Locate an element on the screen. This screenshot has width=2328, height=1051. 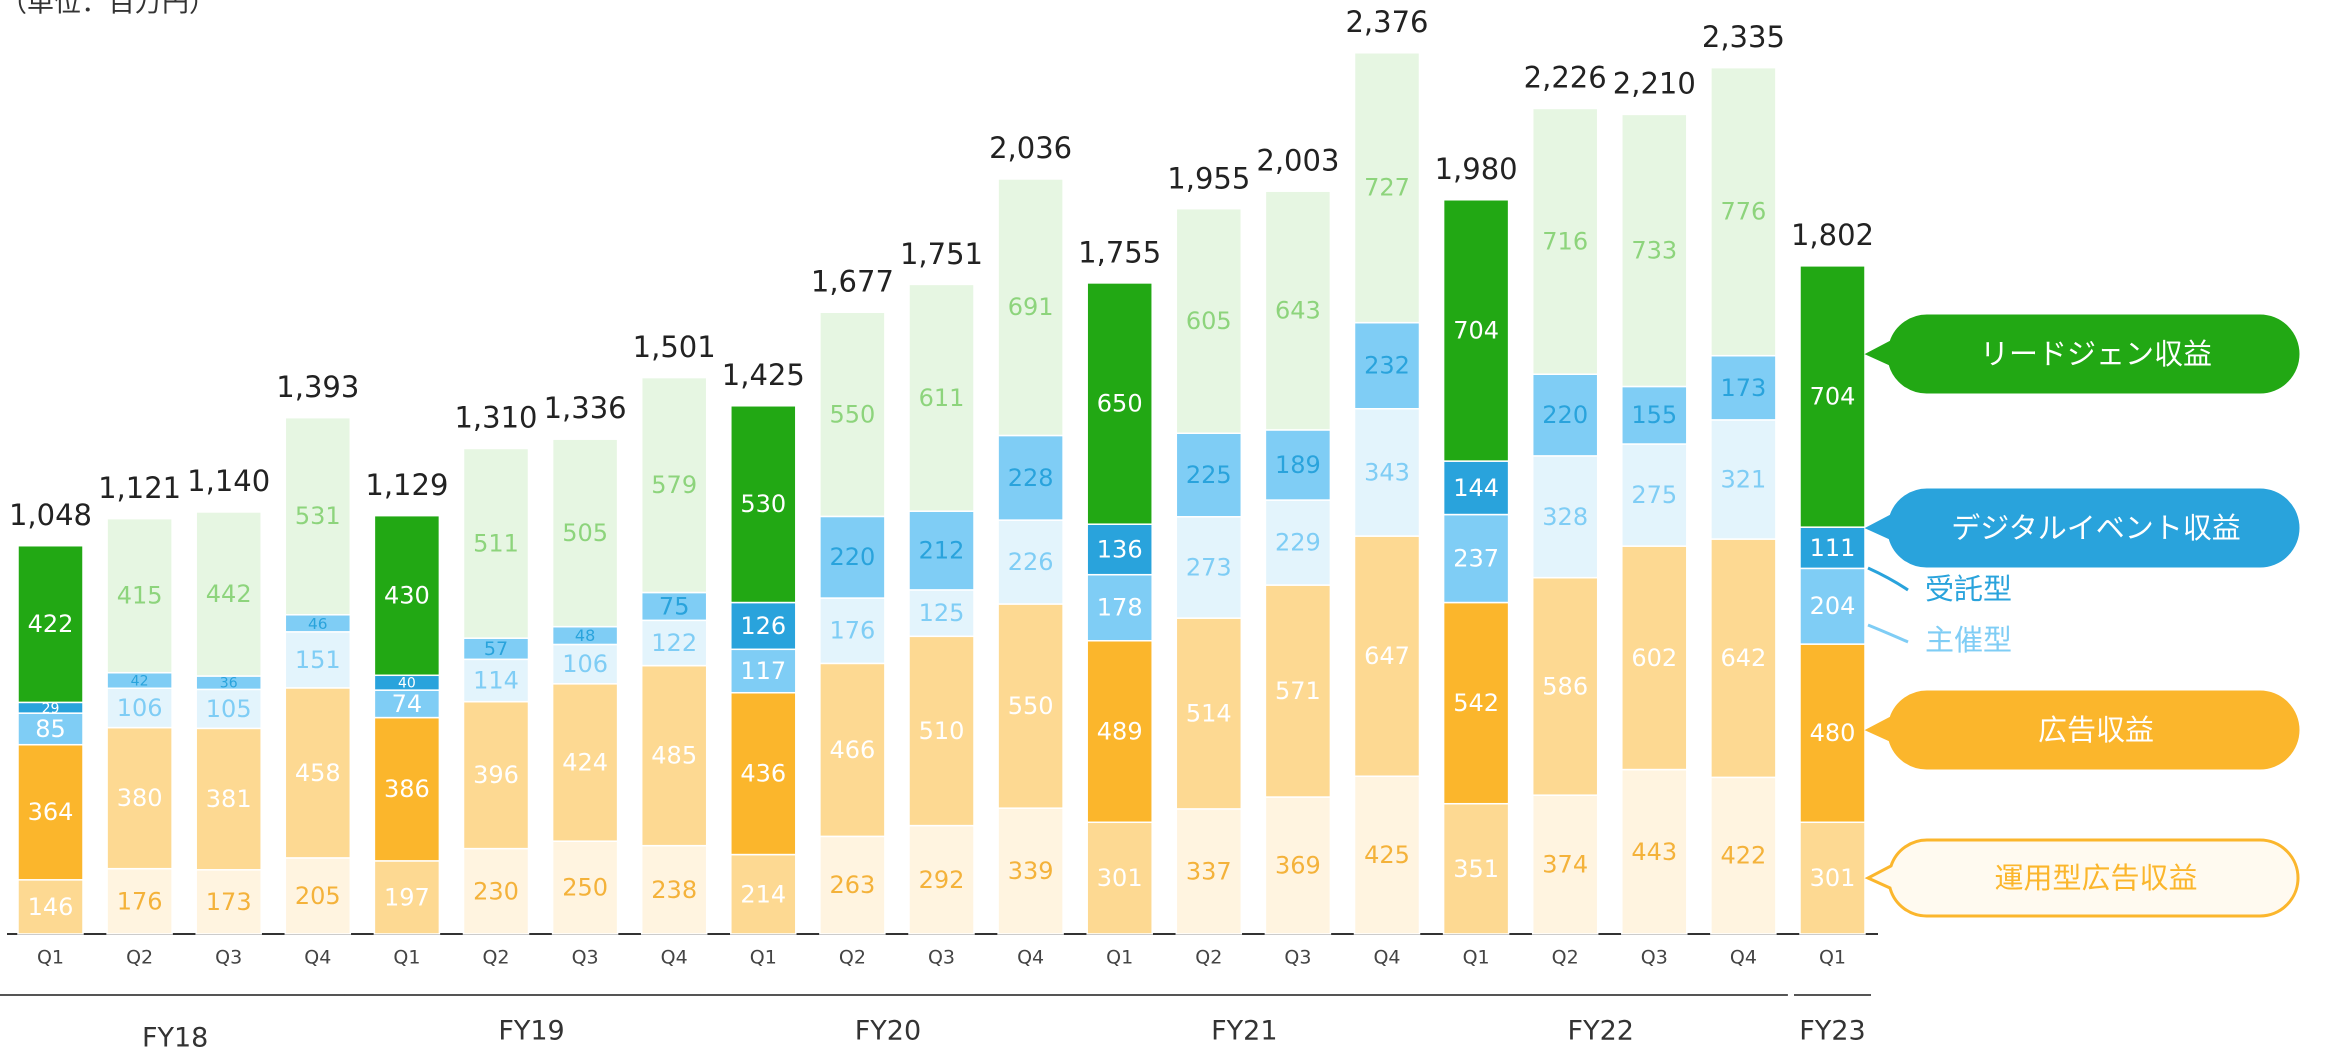
segment-label: 155 is located at coordinates (1654, 415).